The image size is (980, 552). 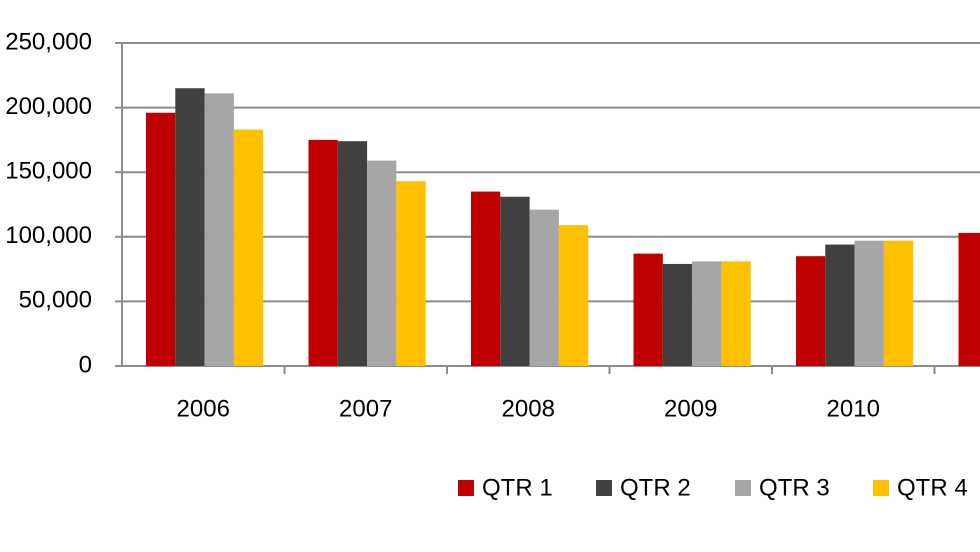 I want to click on y-tick-label: 50,000, so click(x=55, y=300).